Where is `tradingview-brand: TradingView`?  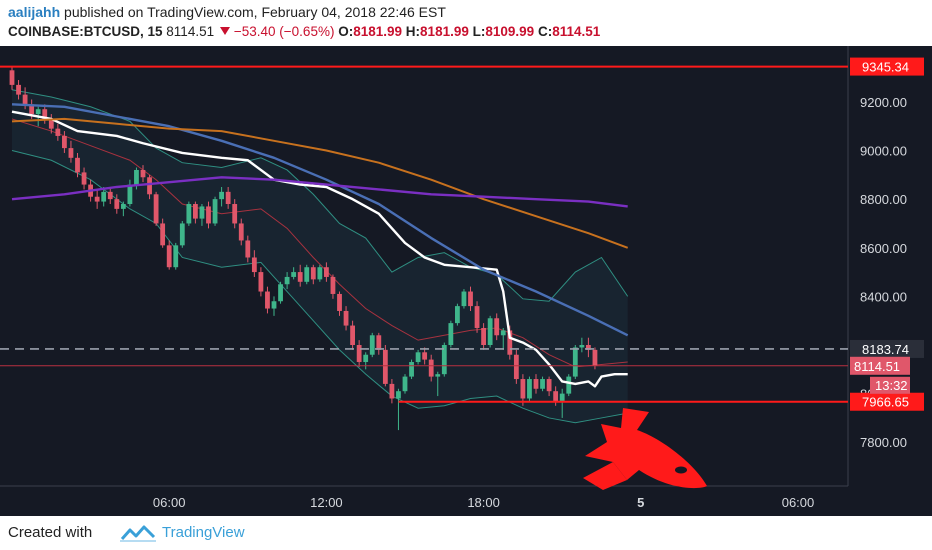
tradingview-brand: TradingView is located at coordinates (203, 532).